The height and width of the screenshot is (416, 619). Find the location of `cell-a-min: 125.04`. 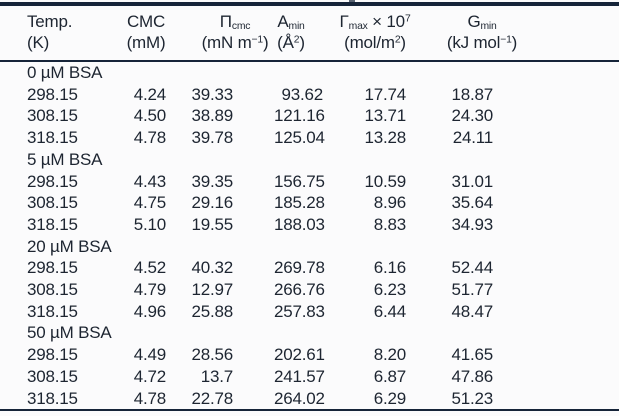

cell-a-min: 125.04 is located at coordinates (299, 138).